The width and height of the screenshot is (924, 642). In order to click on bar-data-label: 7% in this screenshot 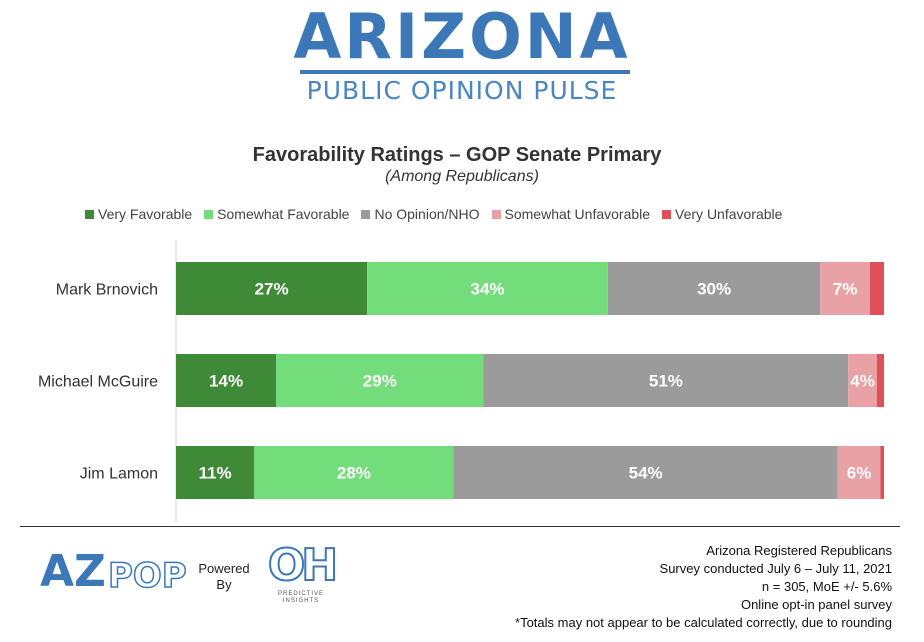, I will do `click(845, 289)`.